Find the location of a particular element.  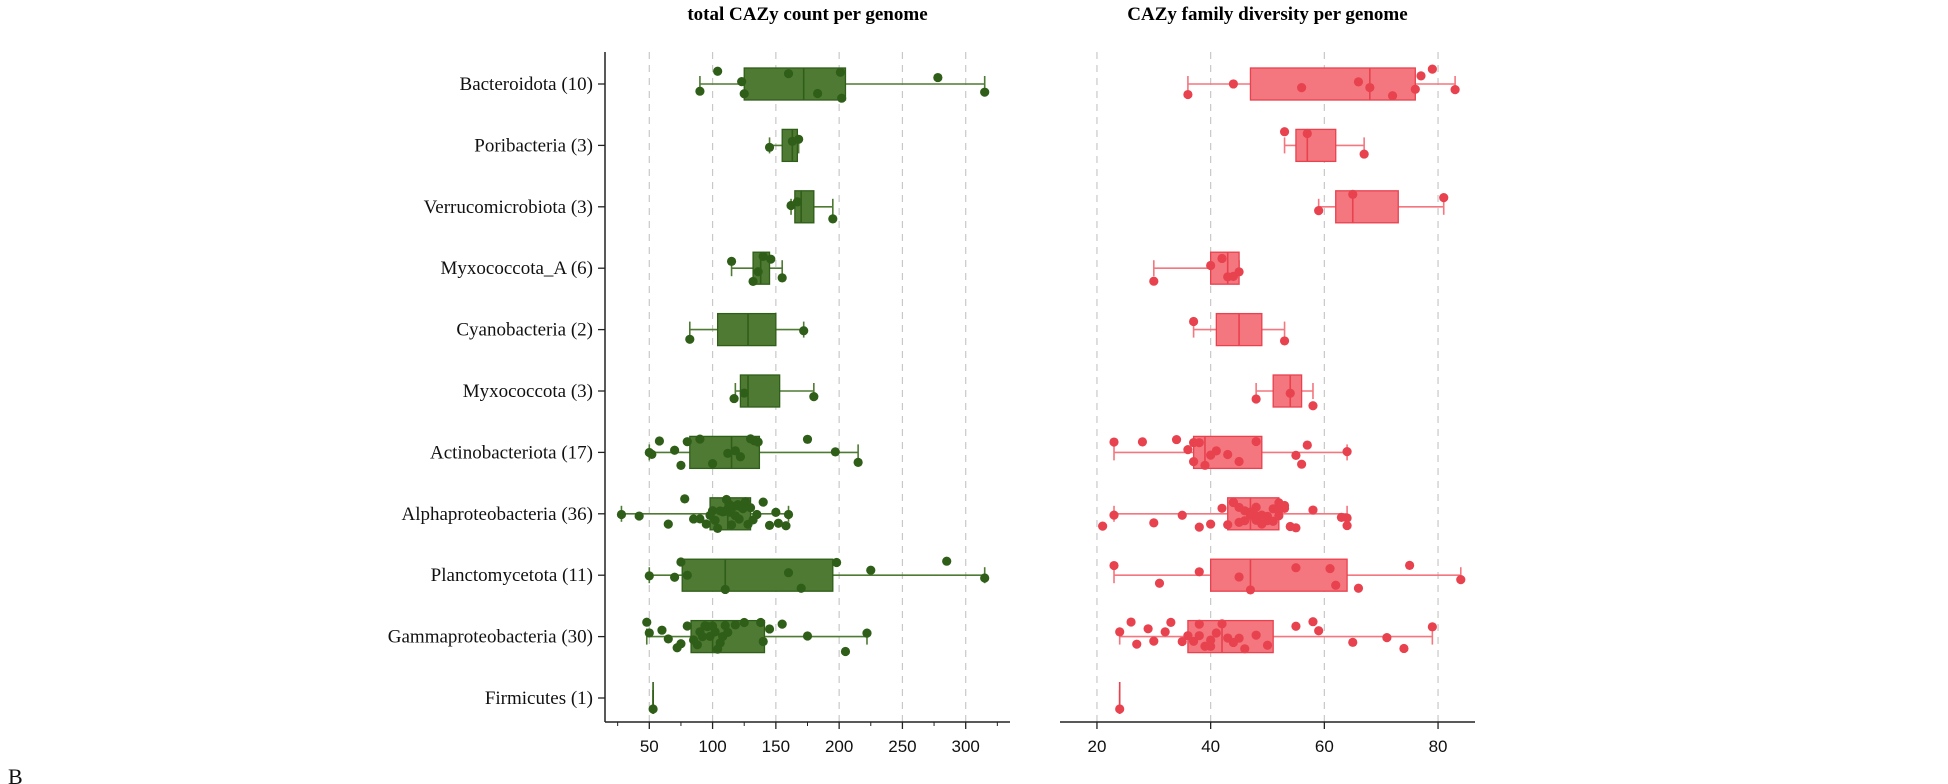

category-label-myxococcota-a-6: Myxococcota_A (6) is located at coordinates (517, 268).